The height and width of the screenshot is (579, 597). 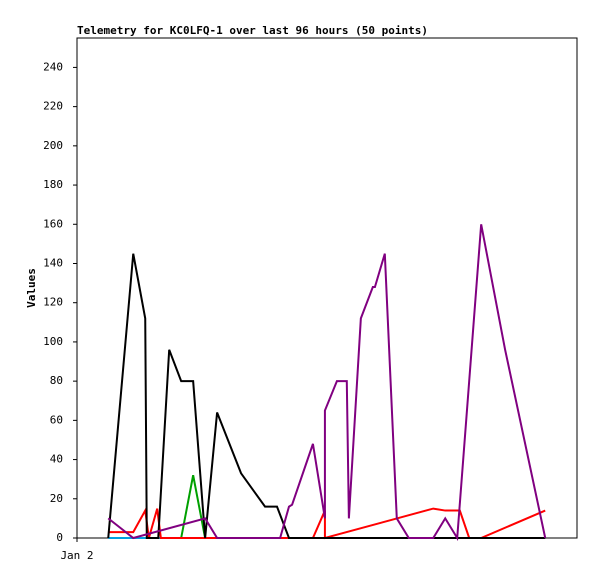 What do you see at coordinates (56, 419) in the screenshot?
I see `y-tick-label: 60` at bounding box center [56, 419].